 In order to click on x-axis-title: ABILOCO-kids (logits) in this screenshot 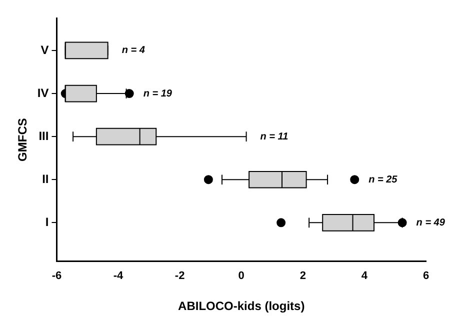, I will do `click(241, 306)`.